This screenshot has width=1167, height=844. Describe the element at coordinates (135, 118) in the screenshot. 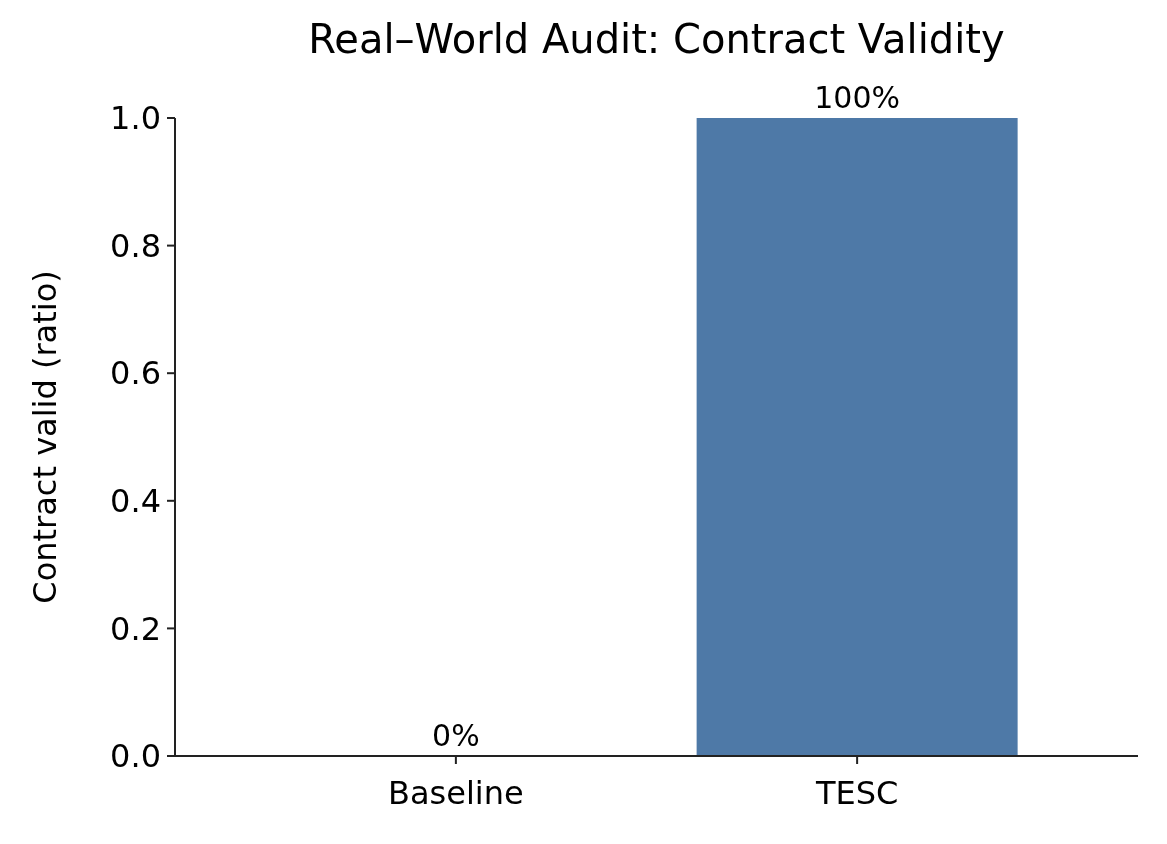

I see `y-tick-label: 1.0` at that location.